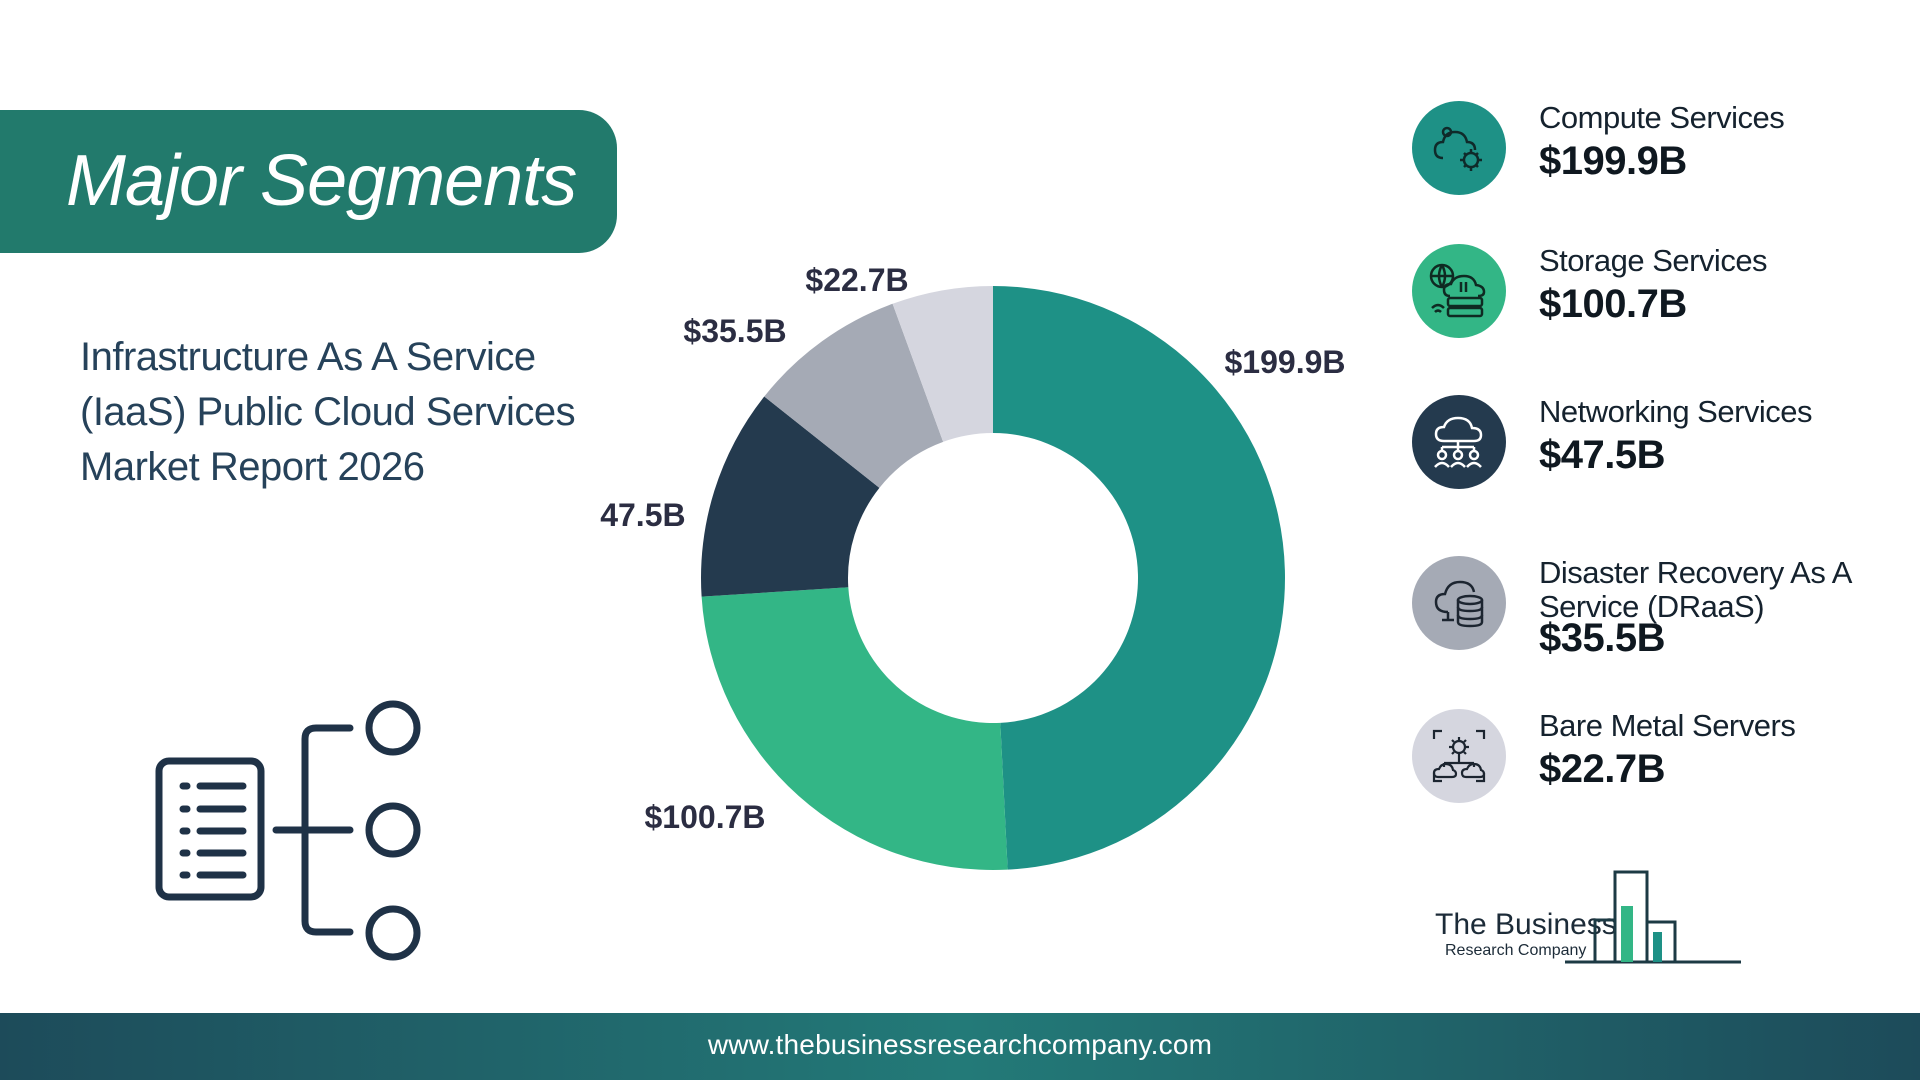 The height and width of the screenshot is (1080, 1920). I want to click on data-label-compute: $199.9B, so click(1285, 362).